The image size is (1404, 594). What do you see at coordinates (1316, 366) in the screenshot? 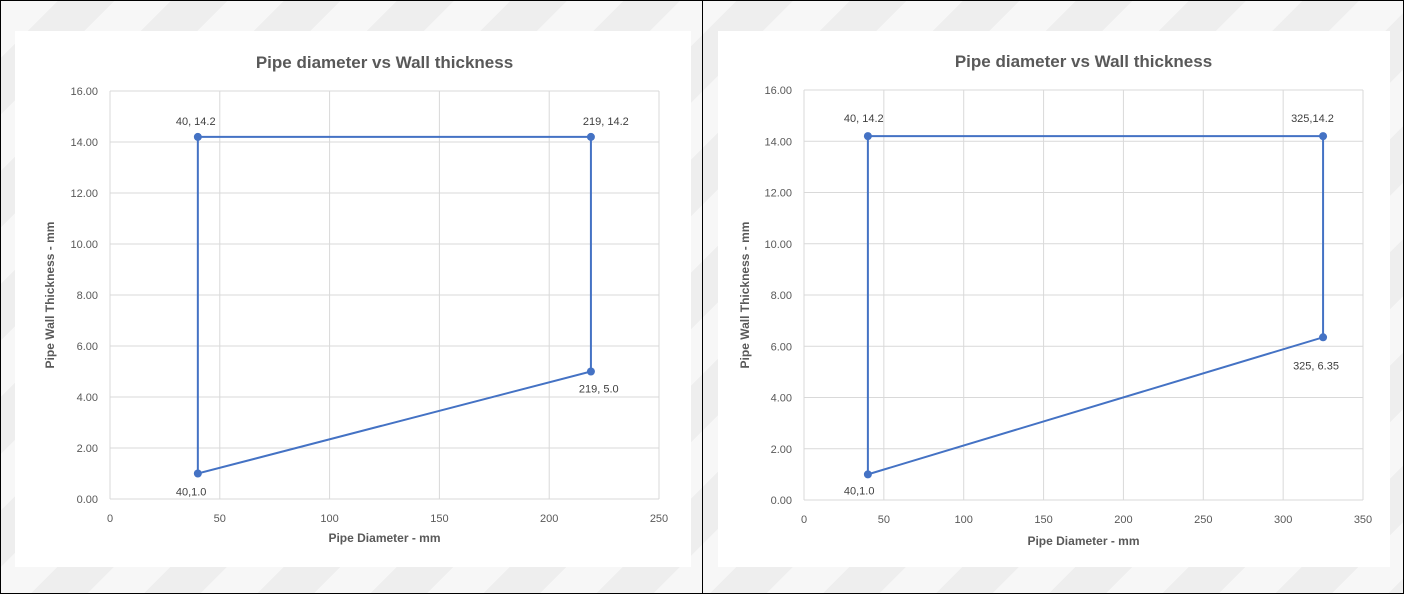
I see `data-label: 325, 6.35` at bounding box center [1316, 366].